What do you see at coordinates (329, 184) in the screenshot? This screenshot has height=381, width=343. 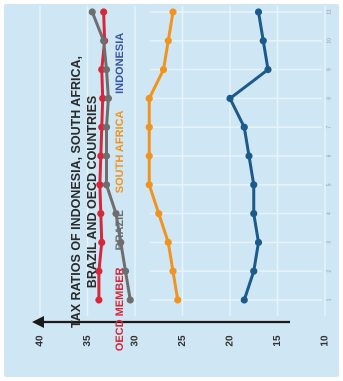 I see `x-tick-label: 5` at bounding box center [329, 184].